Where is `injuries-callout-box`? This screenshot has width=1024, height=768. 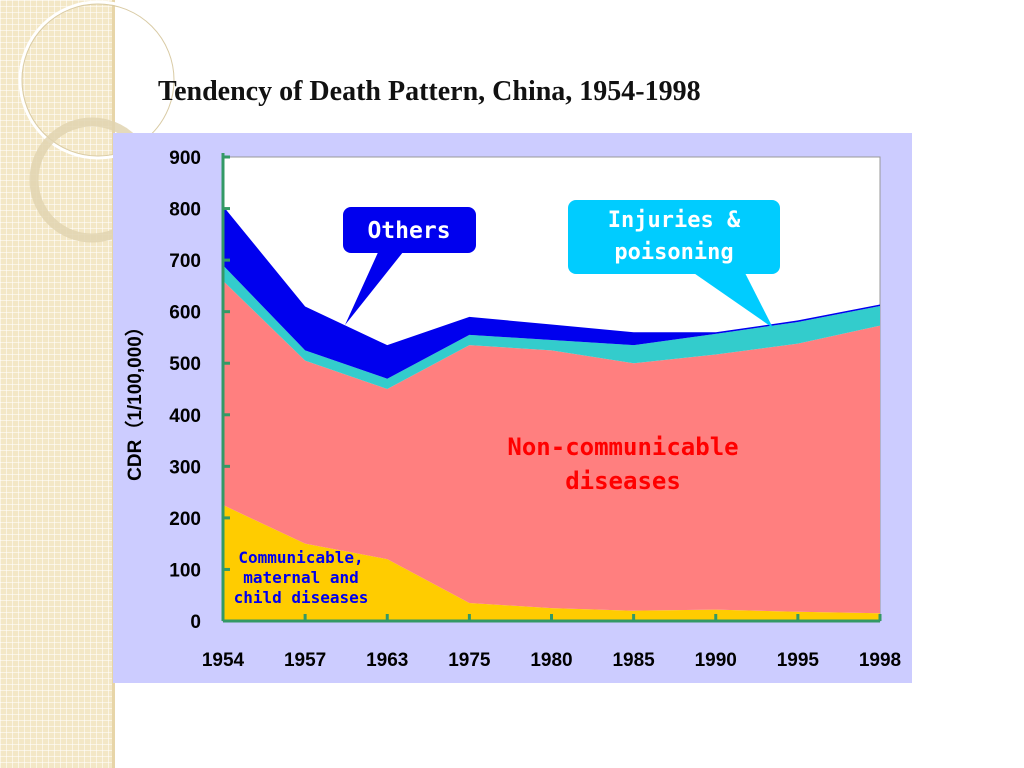
injuries-callout-box is located at coordinates (674, 237).